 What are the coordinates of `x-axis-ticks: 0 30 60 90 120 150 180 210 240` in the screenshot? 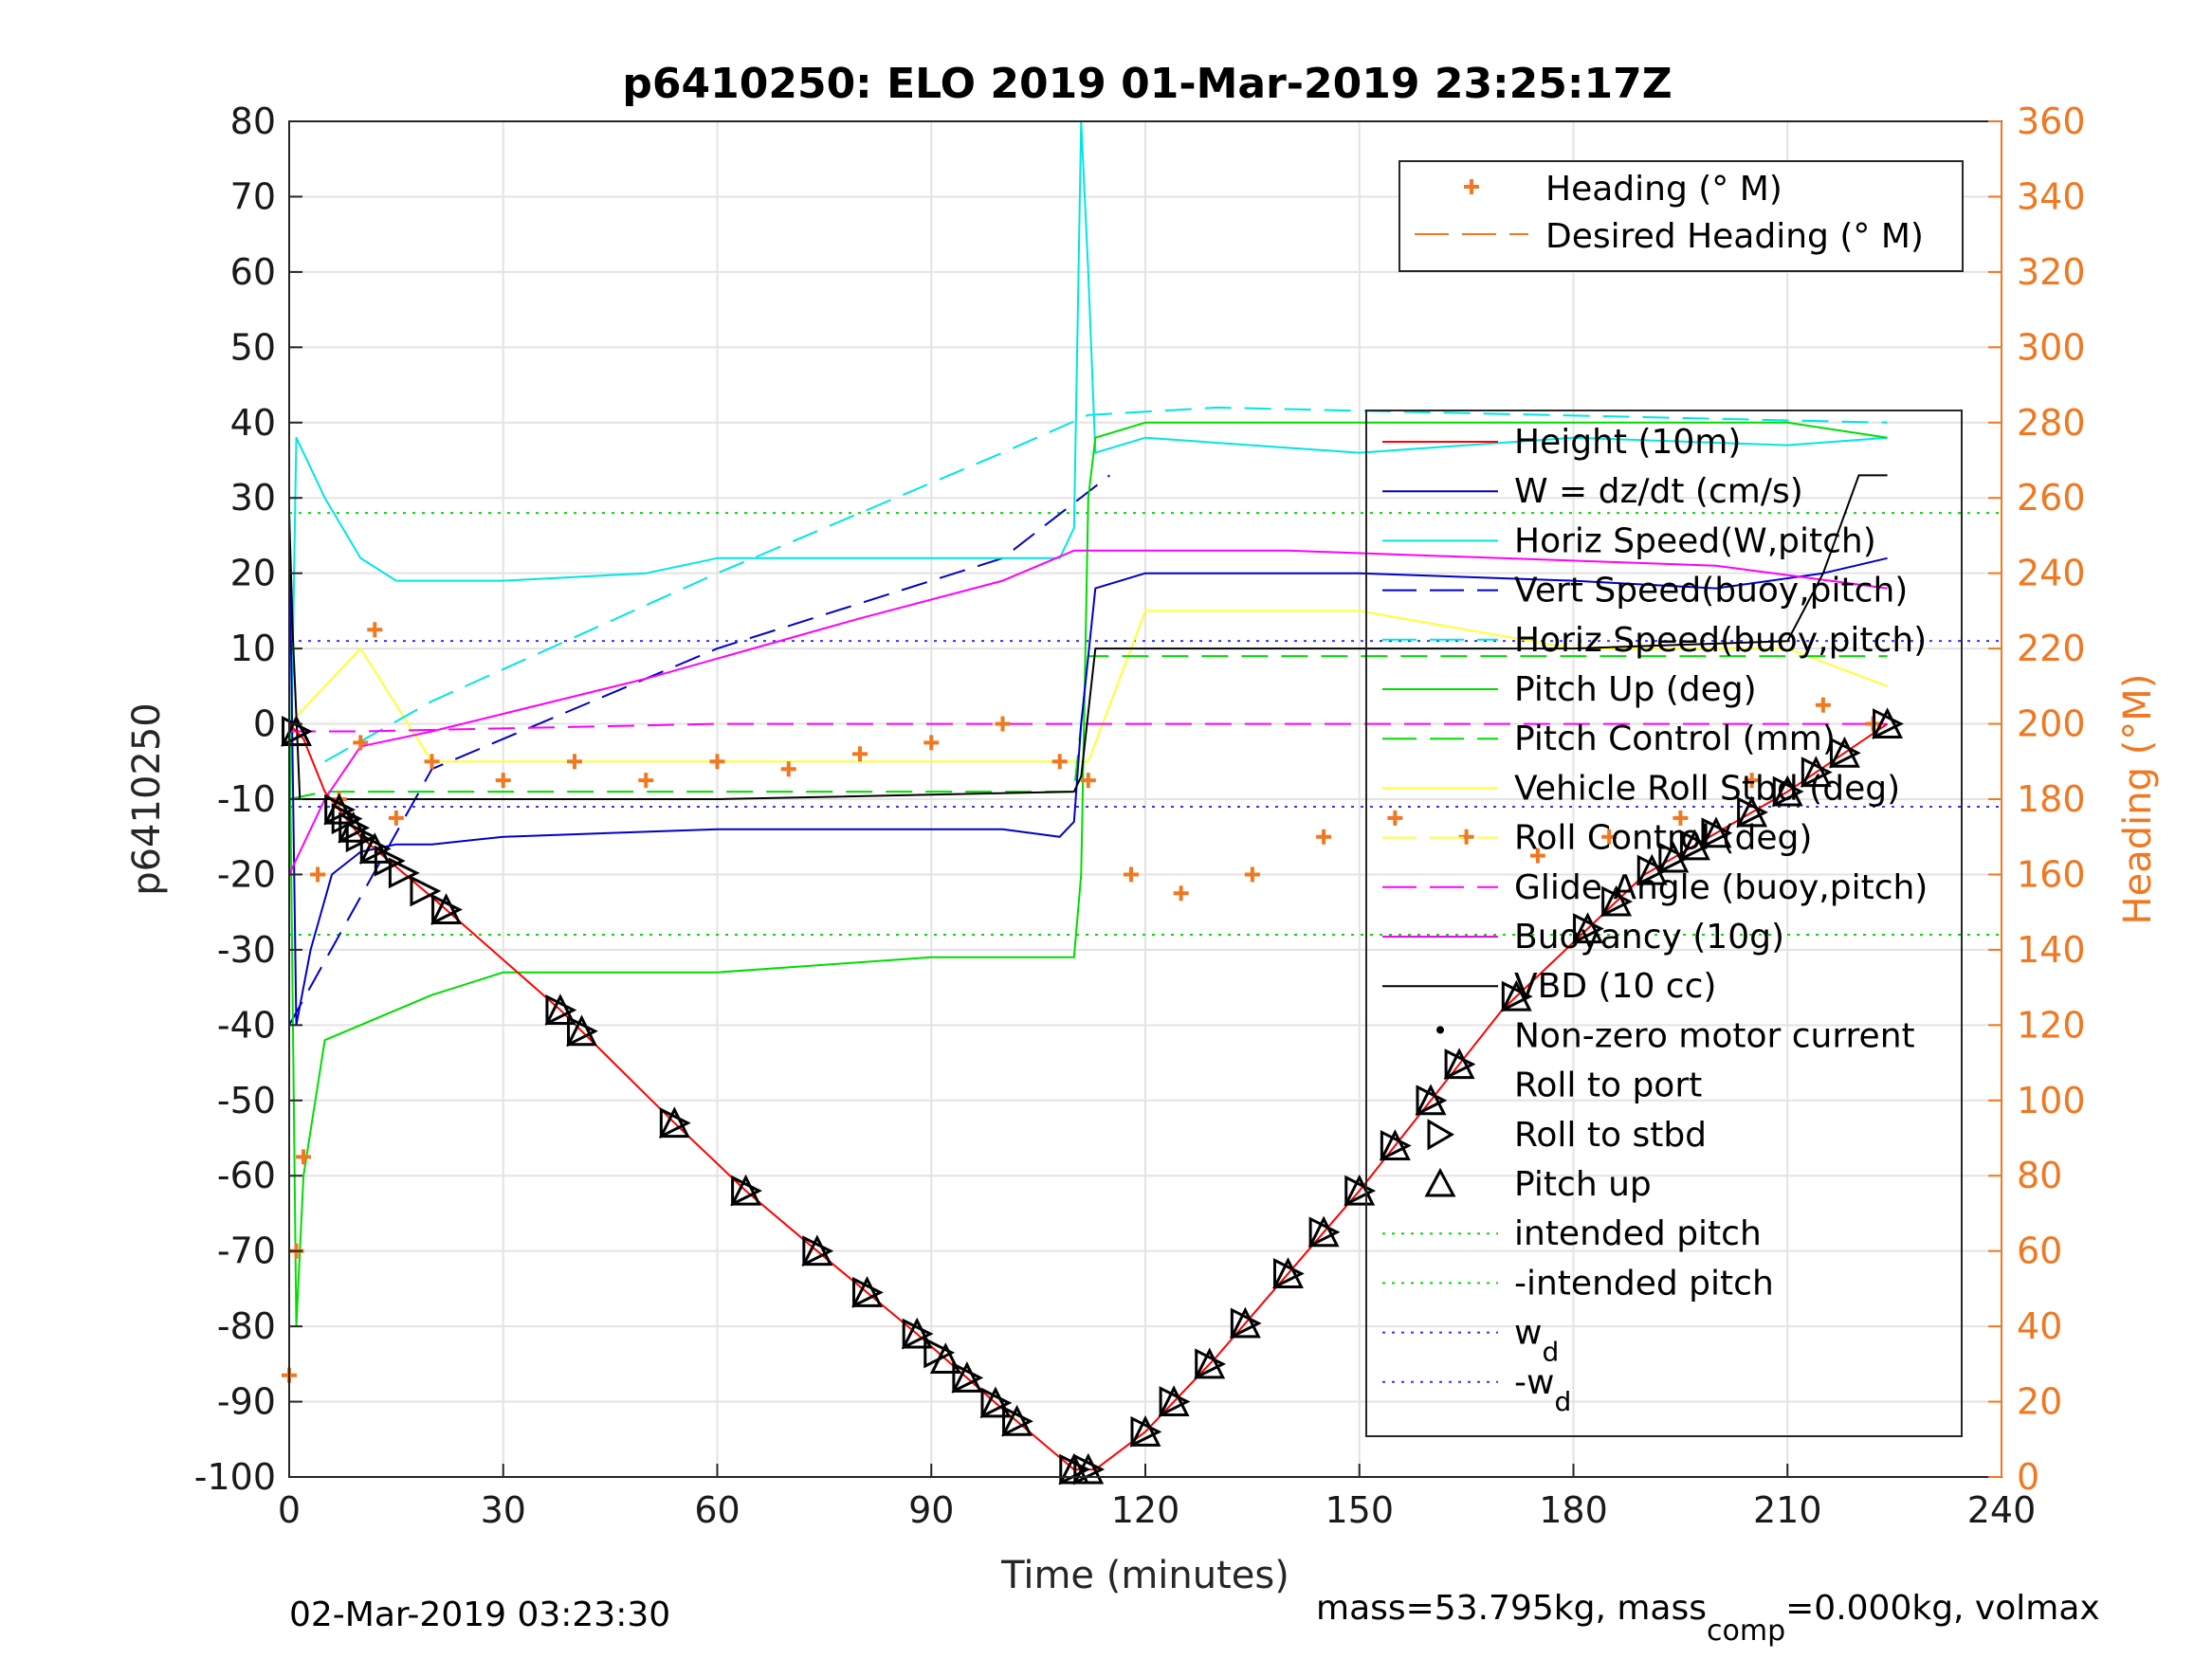 It's located at (1157, 1497).